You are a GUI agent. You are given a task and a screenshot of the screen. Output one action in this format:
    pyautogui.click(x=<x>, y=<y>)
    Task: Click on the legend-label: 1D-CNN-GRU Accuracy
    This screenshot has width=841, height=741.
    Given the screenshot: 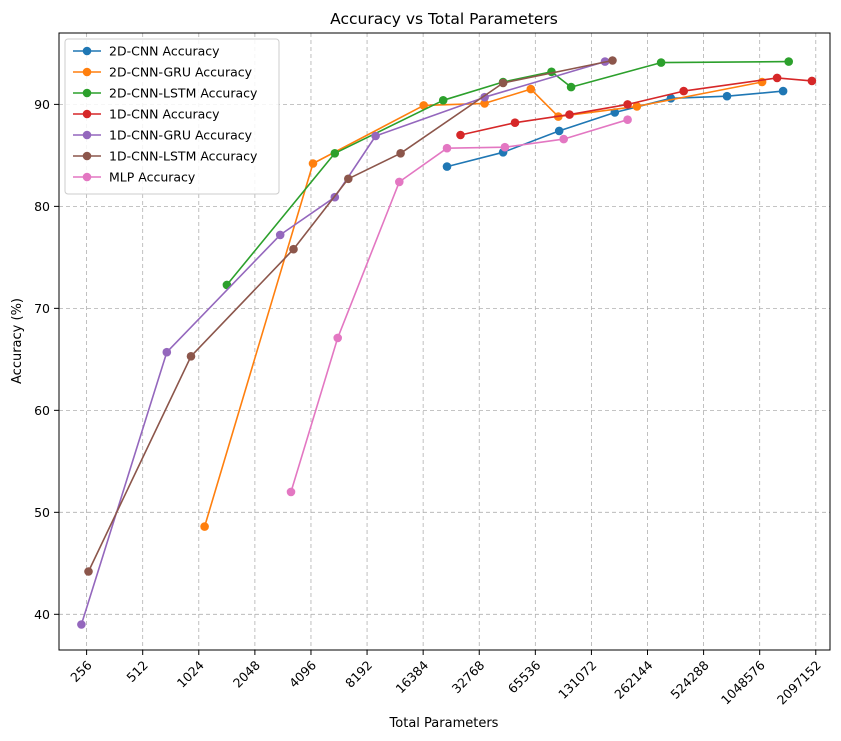 What is the action you would take?
    pyautogui.click(x=181, y=135)
    